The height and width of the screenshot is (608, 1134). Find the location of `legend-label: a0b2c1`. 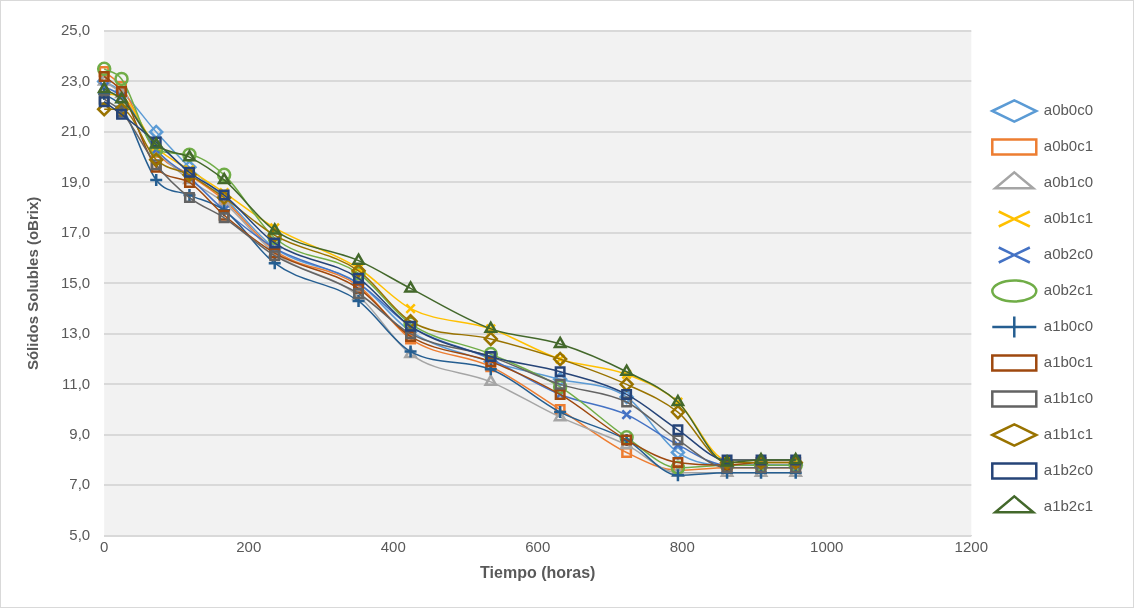

legend-label: a0b2c1 is located at coordinates (1068, 290).